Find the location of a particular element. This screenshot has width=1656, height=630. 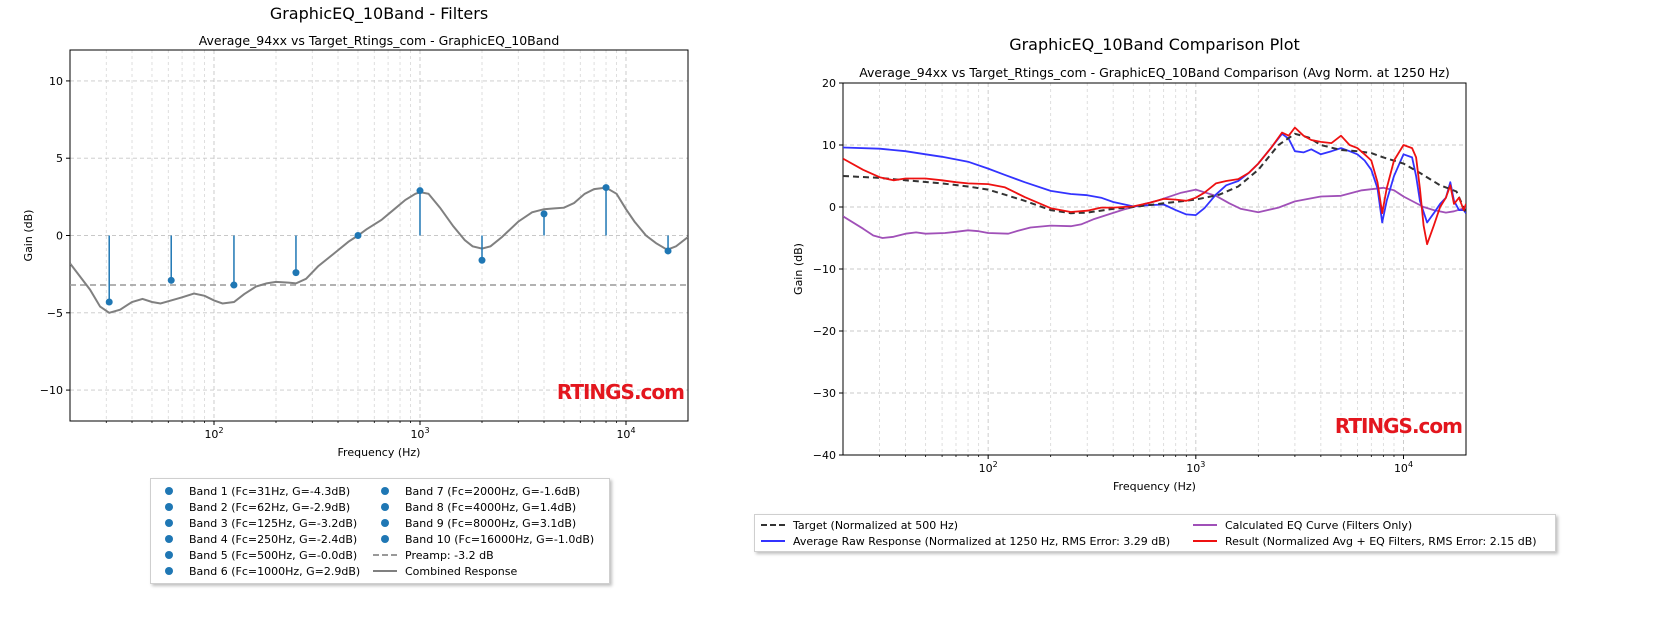

series-4-line is located at coordinates (1154, 186).